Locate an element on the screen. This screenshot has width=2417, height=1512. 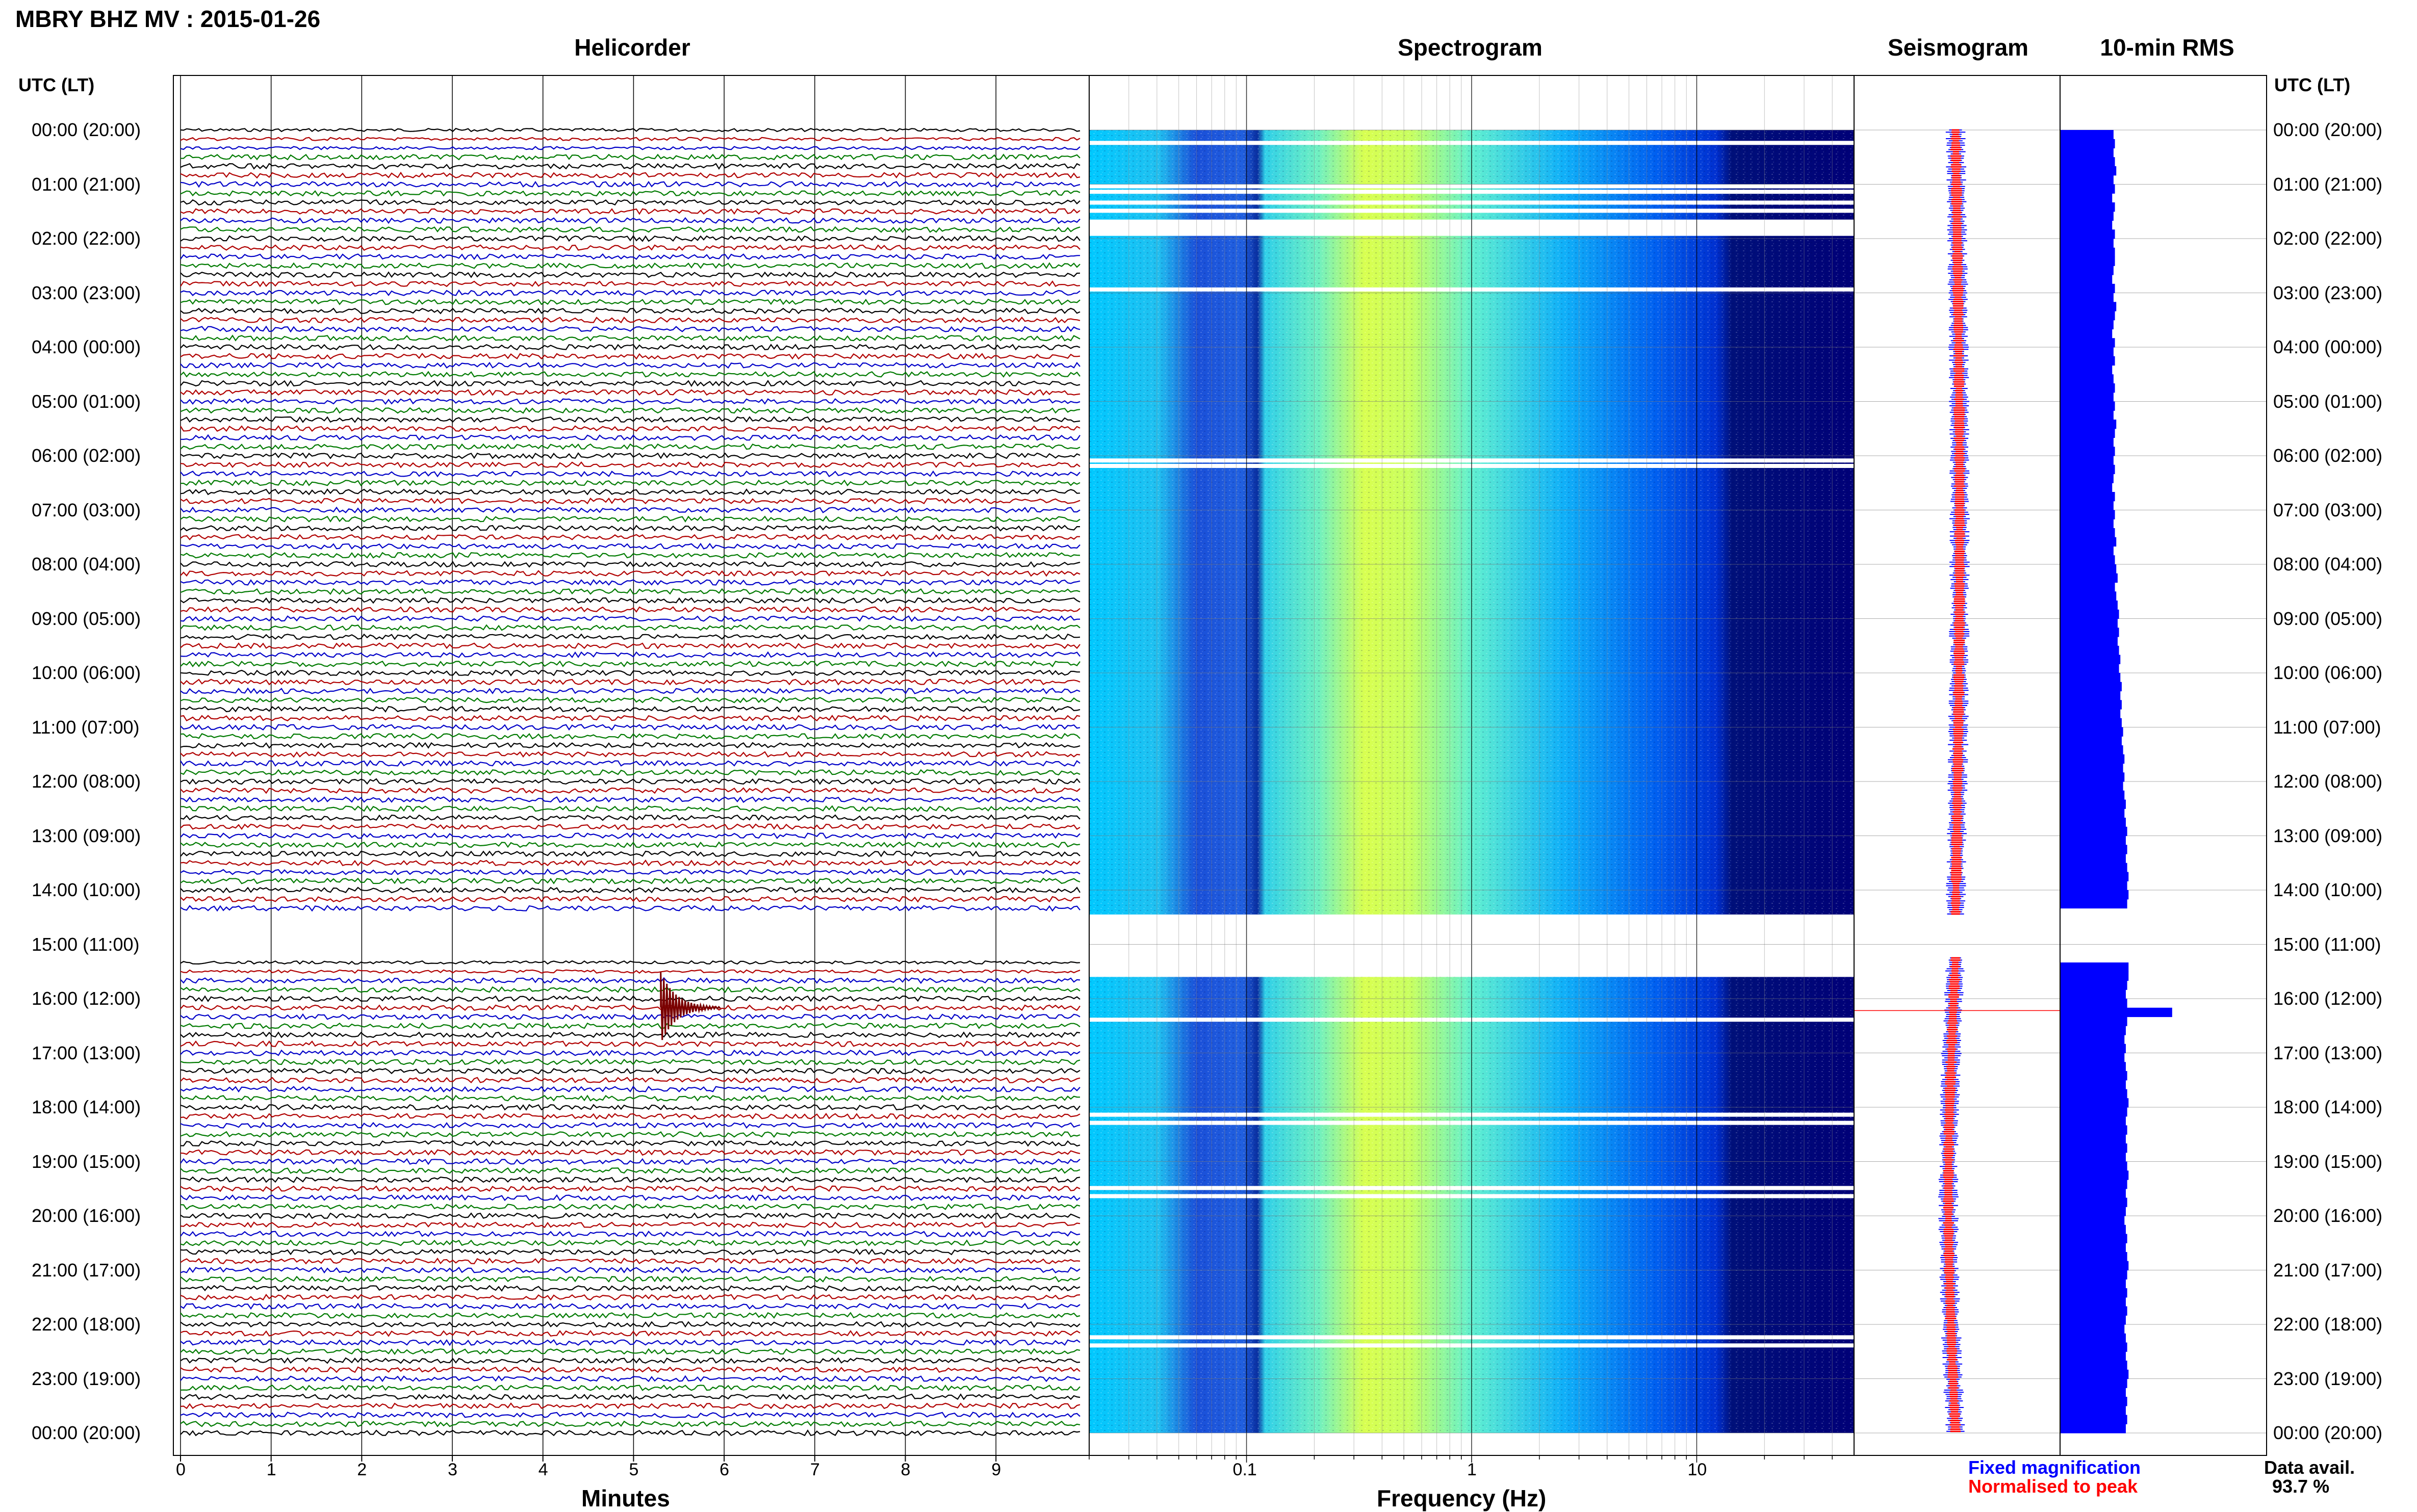
helicorder-x-tick: 2 is located at coordinates (362, 1469).